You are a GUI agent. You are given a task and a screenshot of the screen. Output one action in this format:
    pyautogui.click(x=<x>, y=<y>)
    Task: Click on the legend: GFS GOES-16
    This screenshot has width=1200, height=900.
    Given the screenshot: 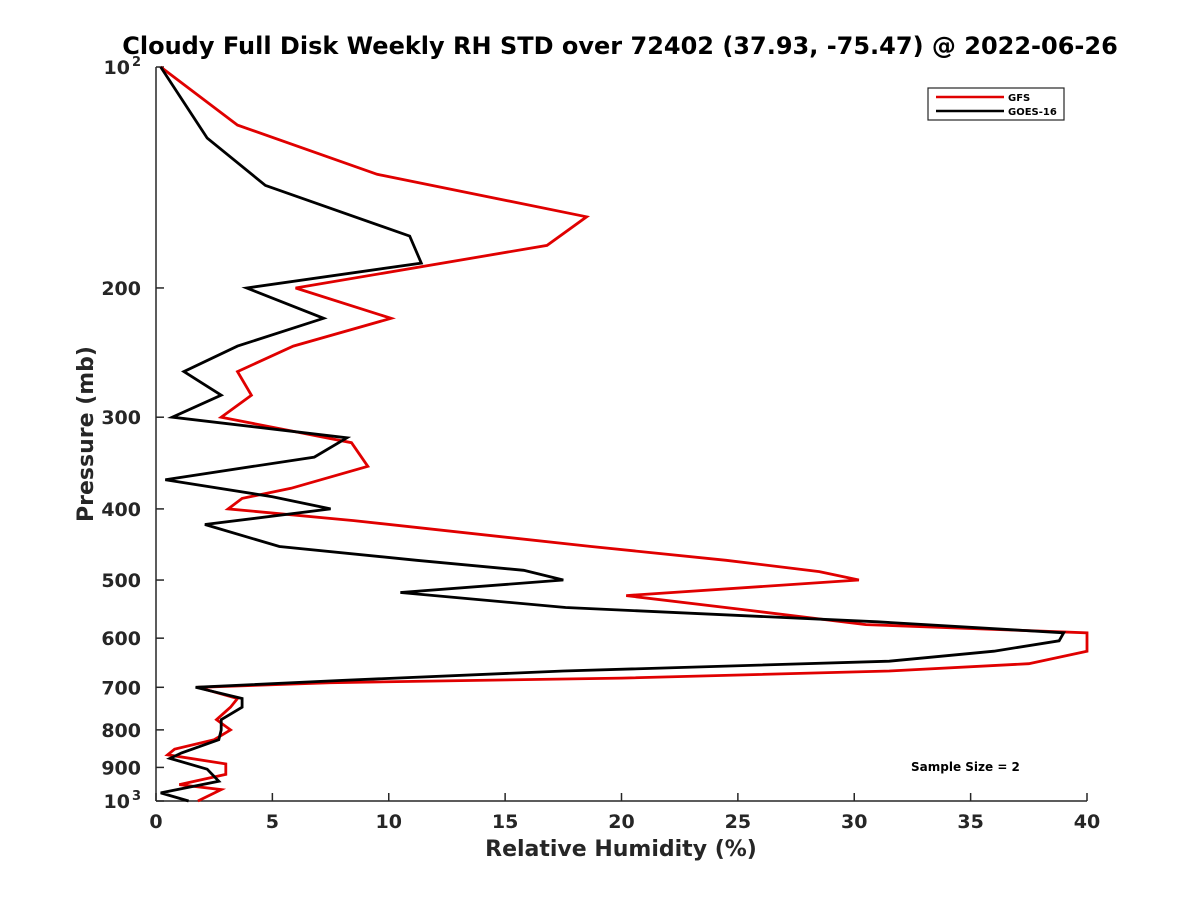 What is the action you would take?
    pyautogui.click(x=996, y=104)
    